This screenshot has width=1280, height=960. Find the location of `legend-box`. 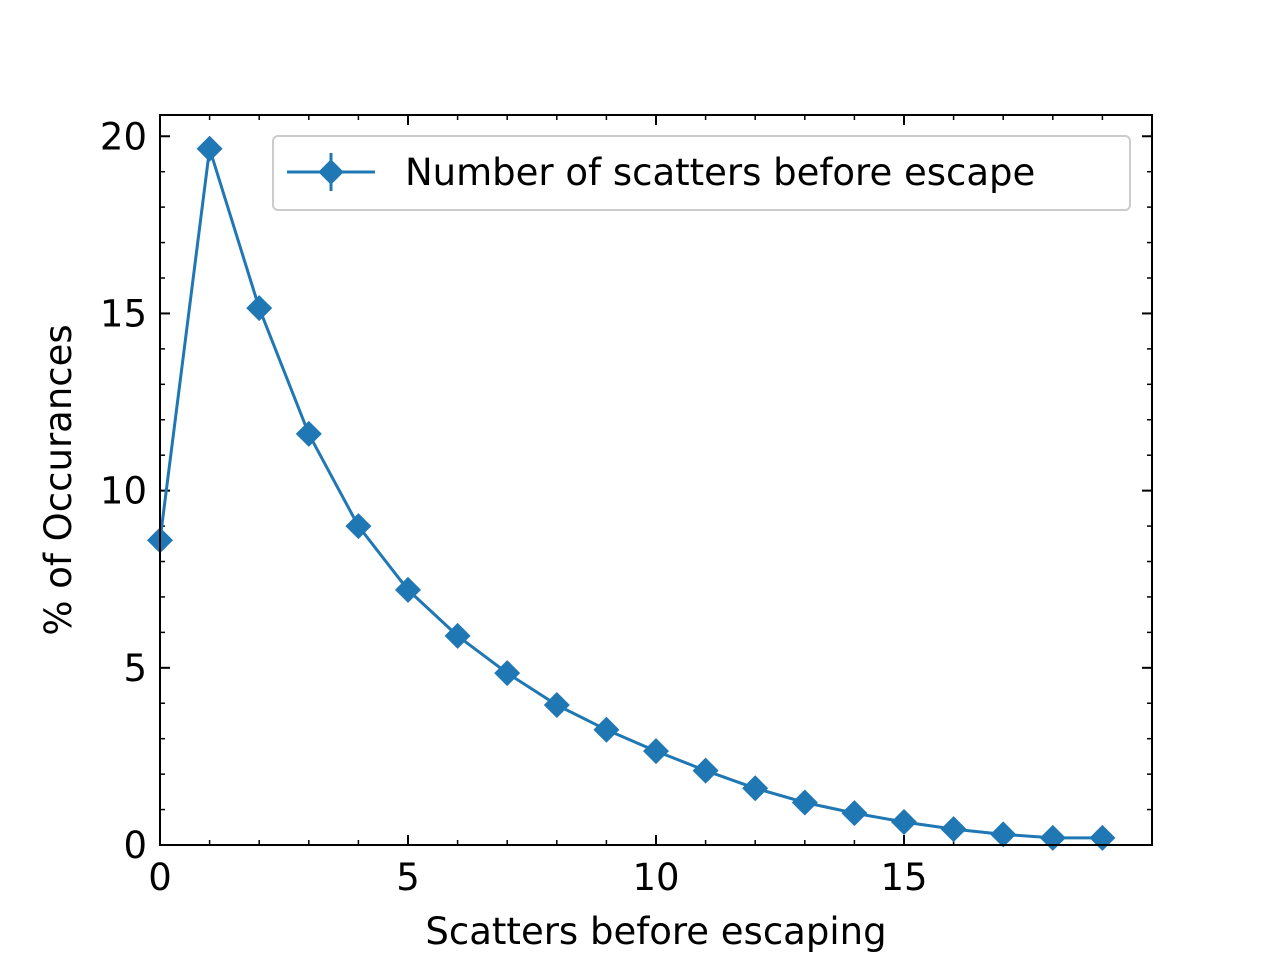

legend-box is located at coordinates (701, 173).